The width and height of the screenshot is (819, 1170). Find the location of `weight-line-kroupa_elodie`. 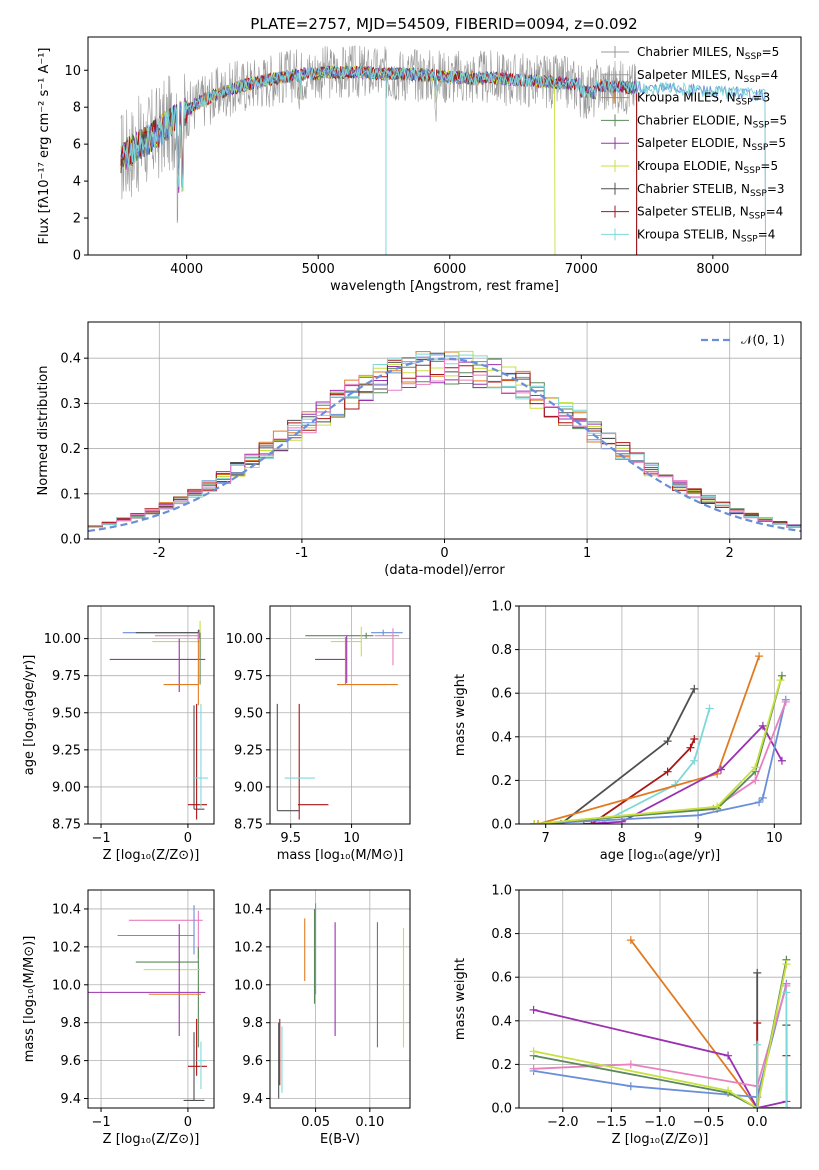

weight-line-kroupa_elodie is located at coordinates (658, 751).